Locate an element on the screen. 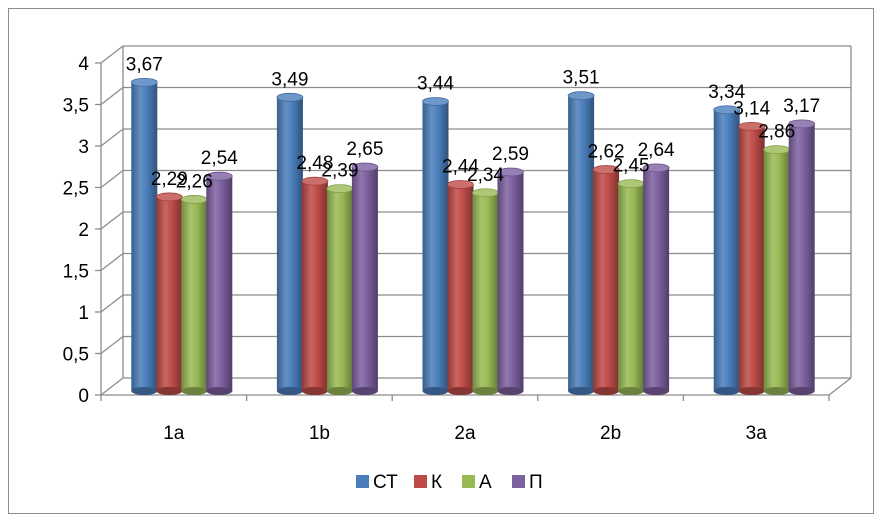 Image resolution: width=888 pixels, height=522 pixels. data-label: 2,54 is located at coordinates (219, 158).